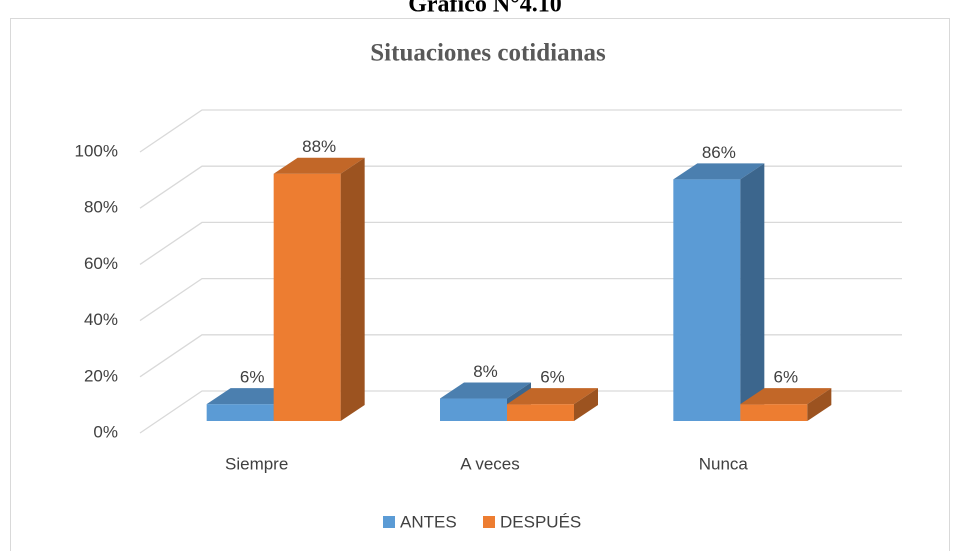 This screenshot has width=958, height=551. Describe the element at coordinates (719, 152) in the screenshot. I see `data-label: 86%` at that location.